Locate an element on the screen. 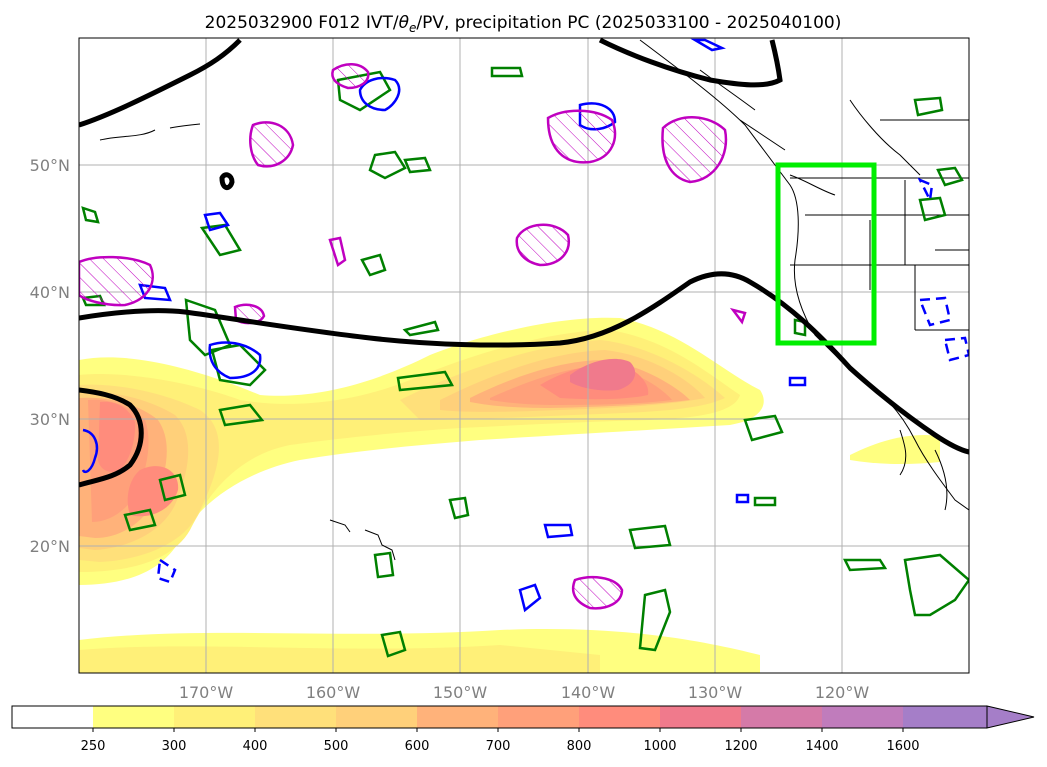 Image resolution: width=1047 pixels, height=767 pixels. lat-tick-label: 50°N is located at coordinates (50, 165).